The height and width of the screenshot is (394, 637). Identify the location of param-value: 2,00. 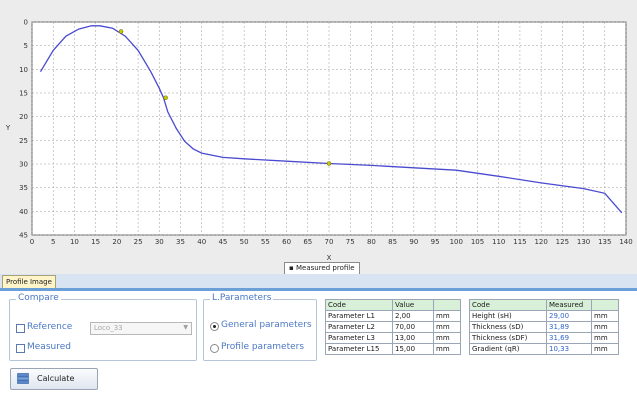
(413, 316).